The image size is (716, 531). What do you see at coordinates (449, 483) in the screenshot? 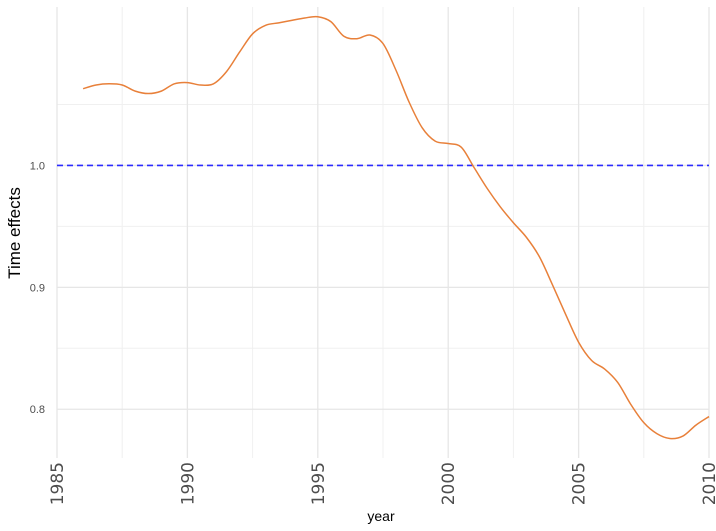
I see `x-tick-label: 2000` at bounding box center [449, 483].